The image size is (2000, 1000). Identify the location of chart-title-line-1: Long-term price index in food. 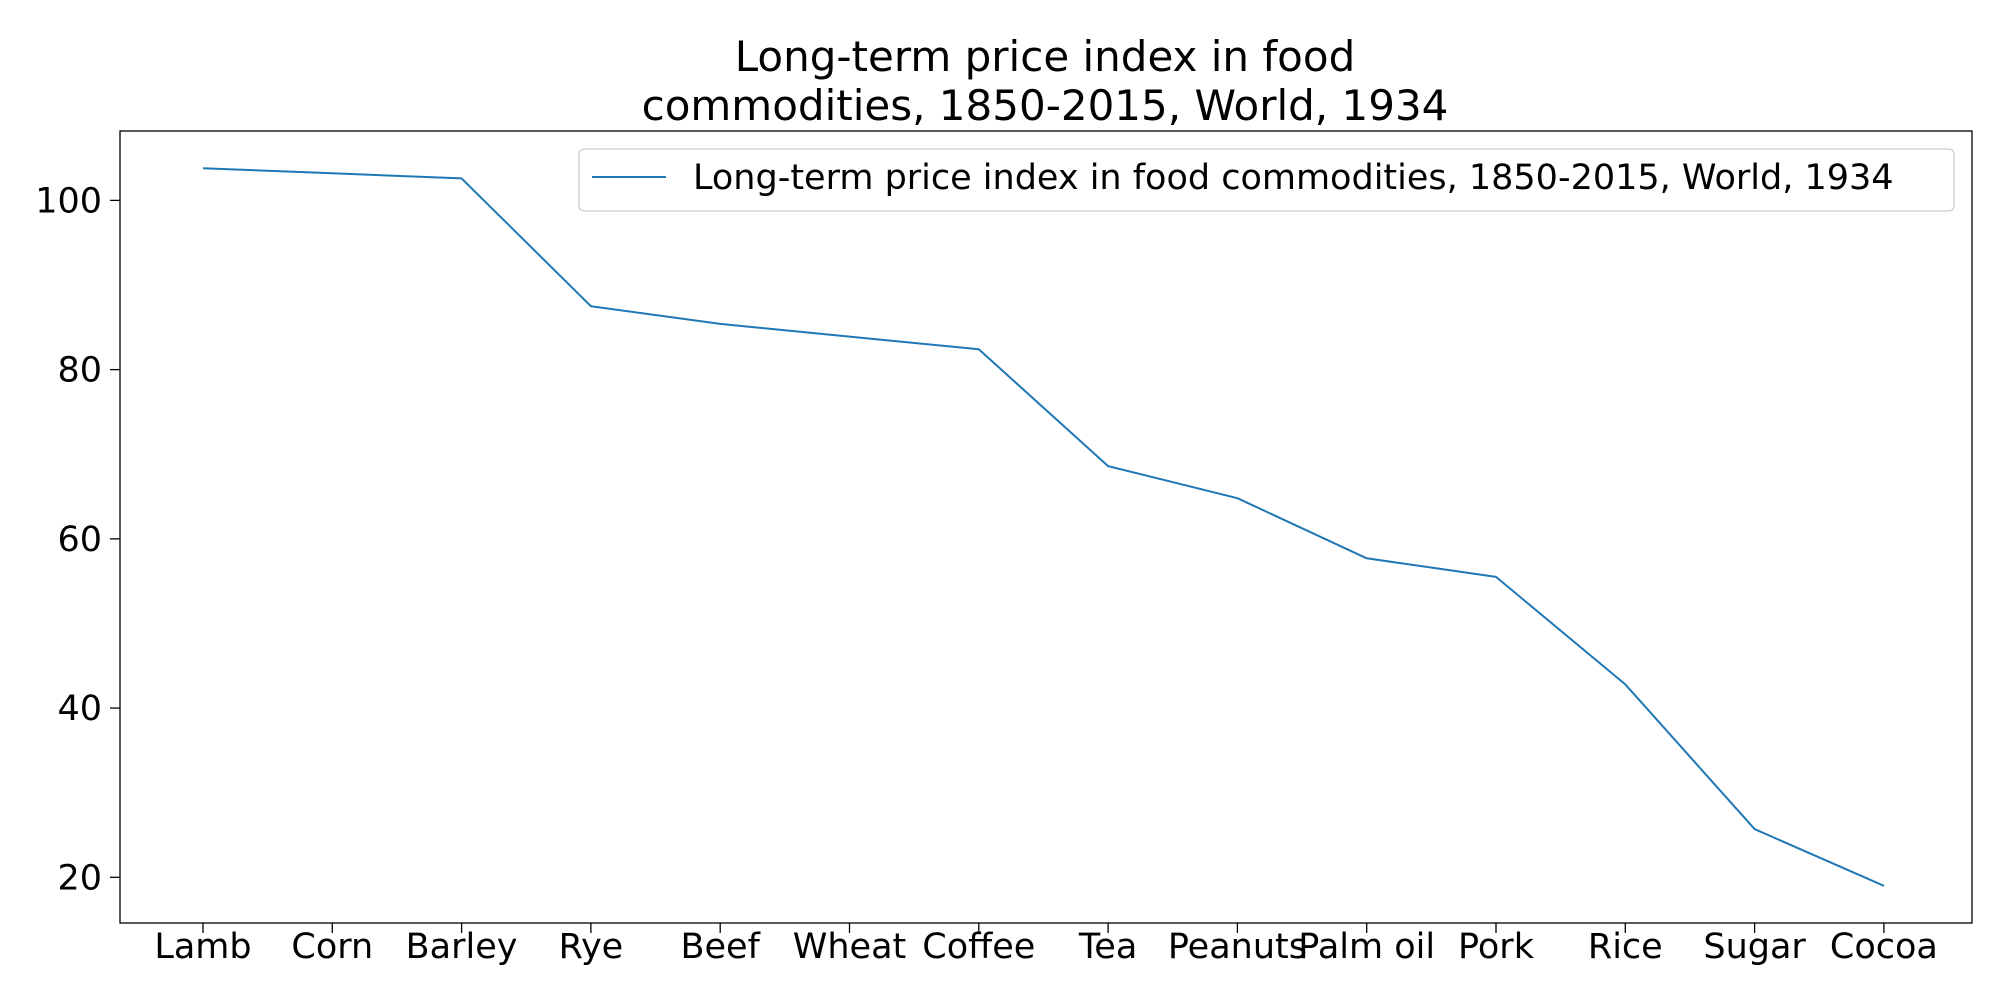
(1045, 56).